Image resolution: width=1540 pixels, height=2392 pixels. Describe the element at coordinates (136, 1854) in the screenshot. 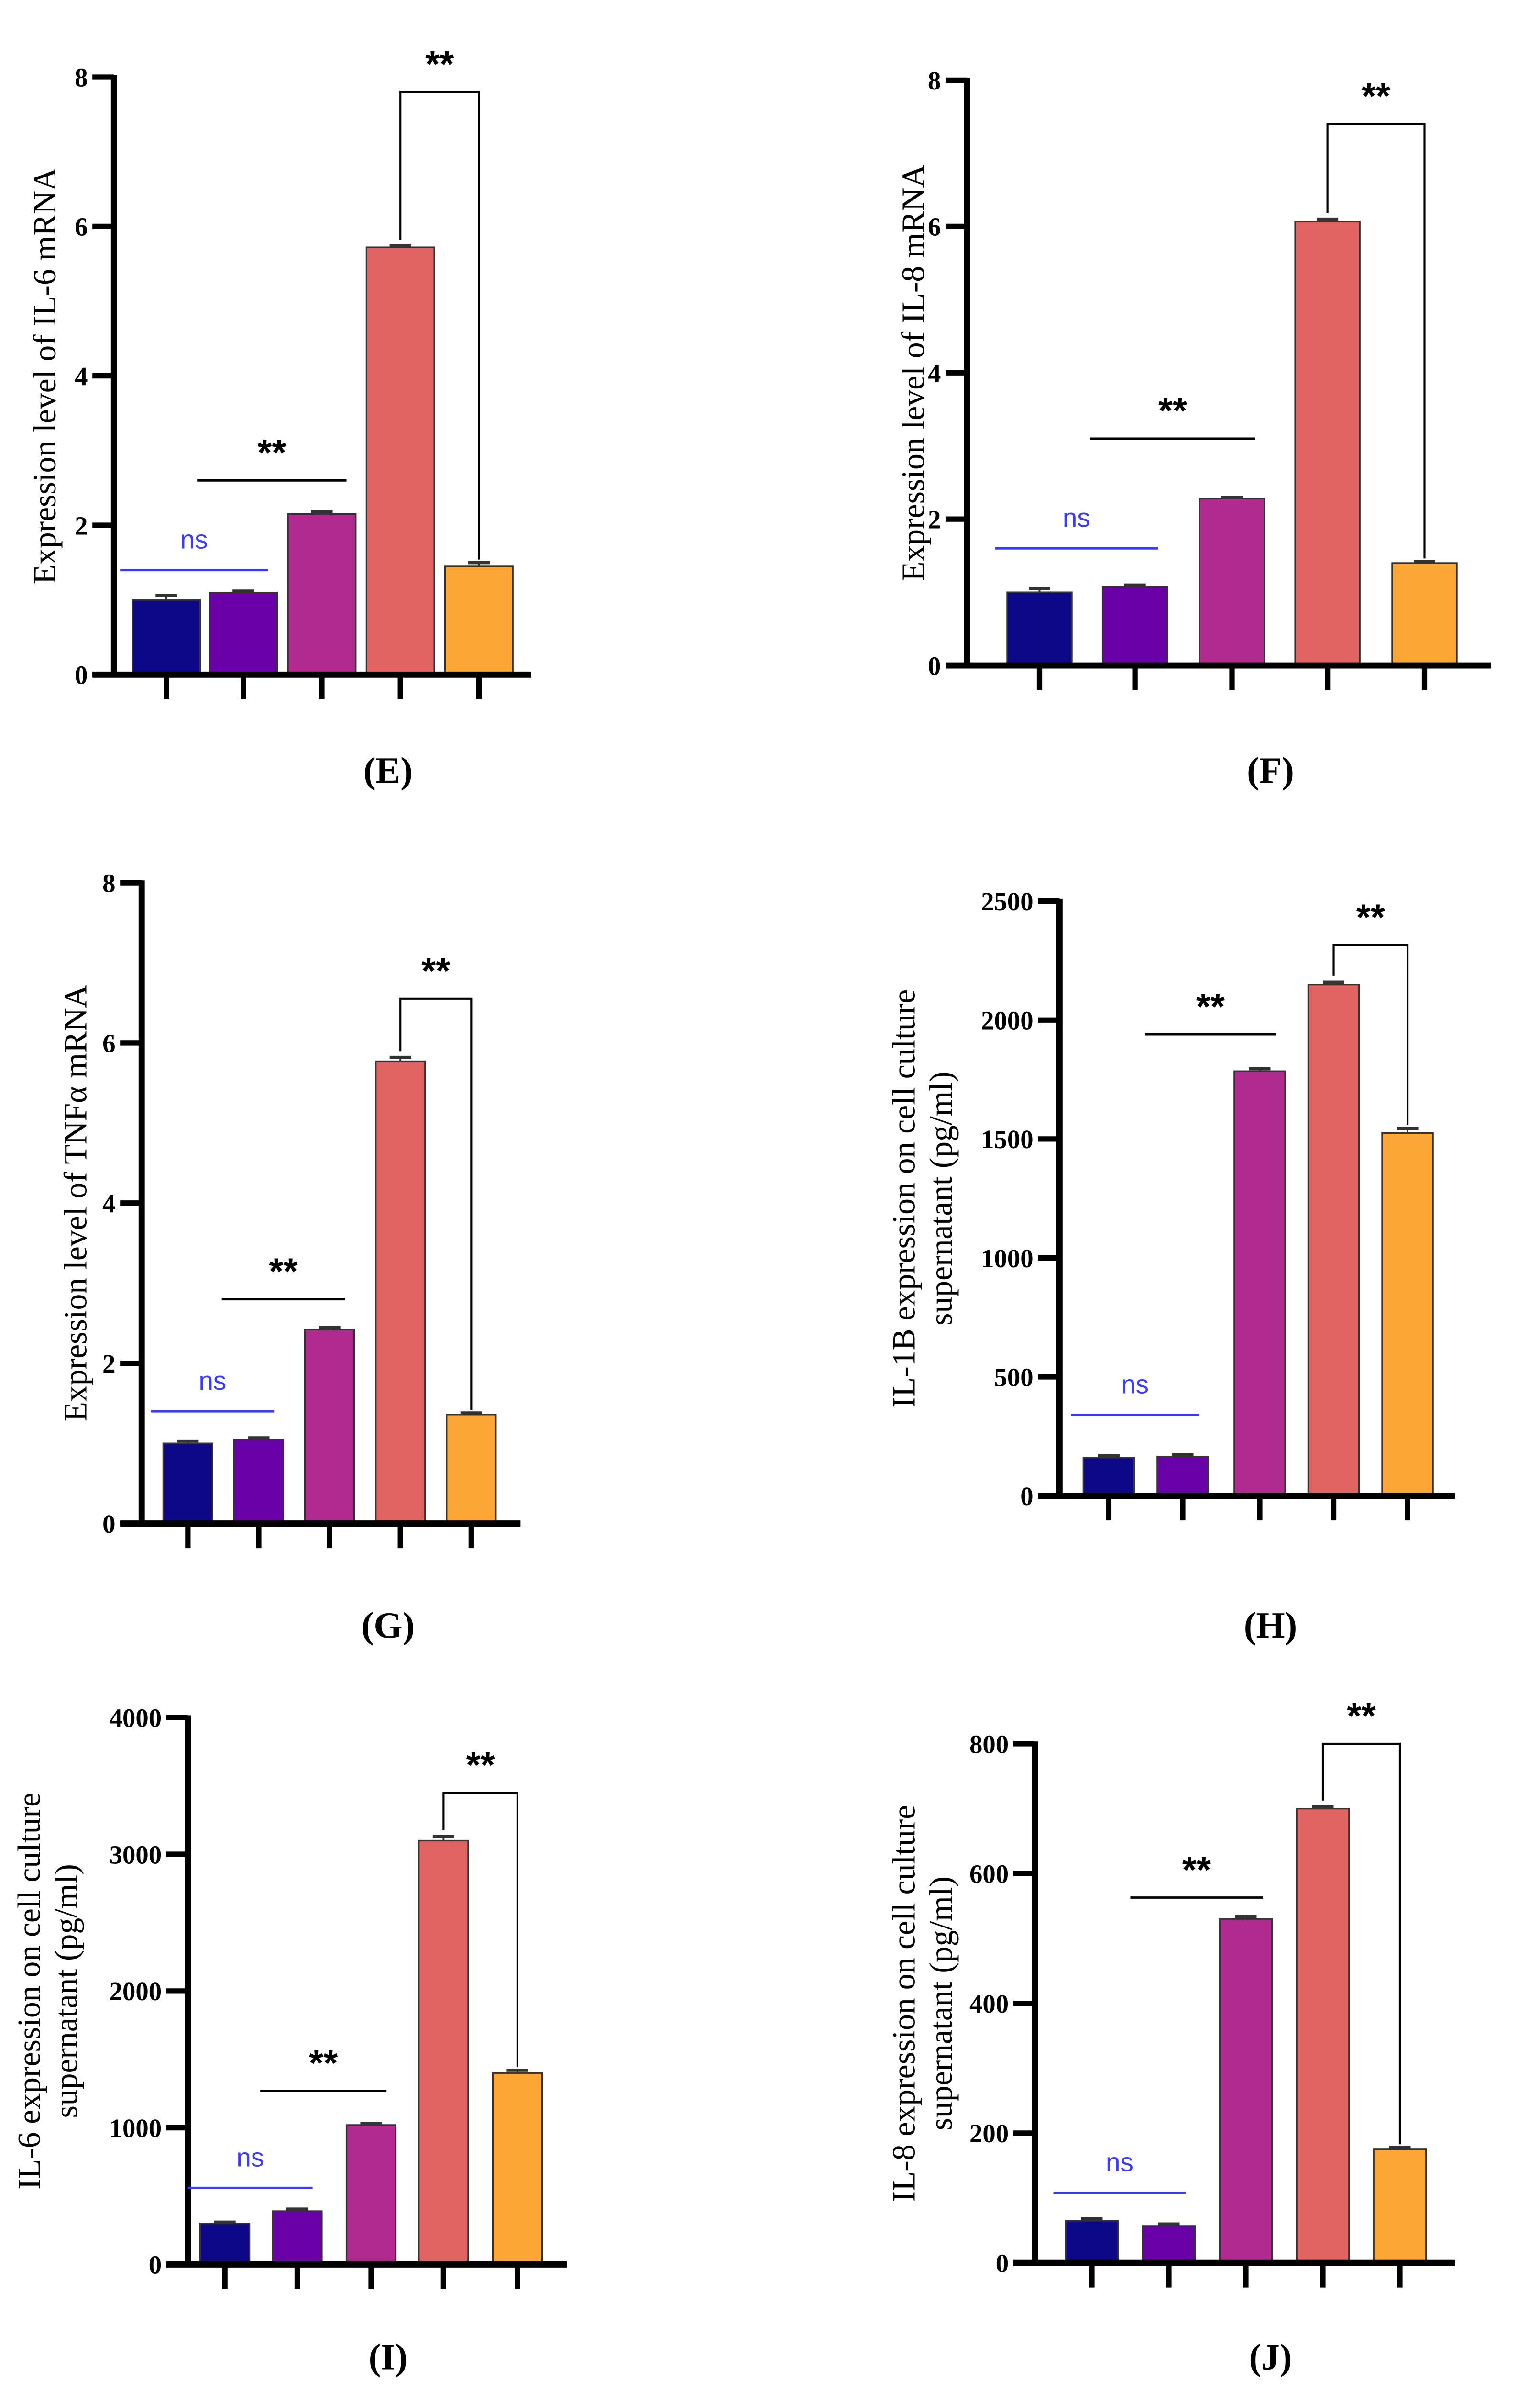

I see `y-tick-label: 3000` at that location.